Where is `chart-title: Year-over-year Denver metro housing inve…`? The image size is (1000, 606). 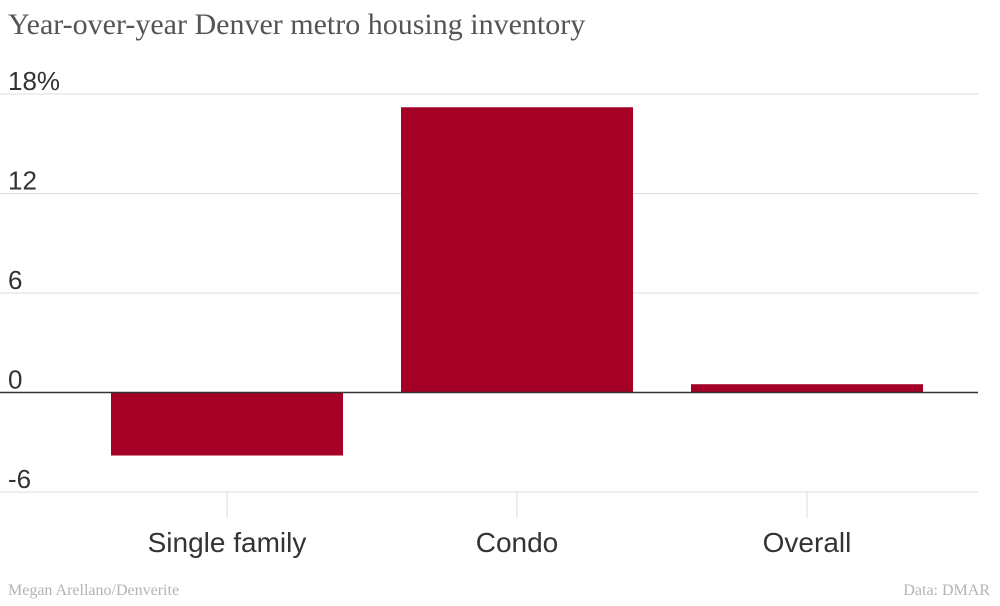 chart-title: Year-over-year Denver metro housing inve… is located at coordinates (297, 24).